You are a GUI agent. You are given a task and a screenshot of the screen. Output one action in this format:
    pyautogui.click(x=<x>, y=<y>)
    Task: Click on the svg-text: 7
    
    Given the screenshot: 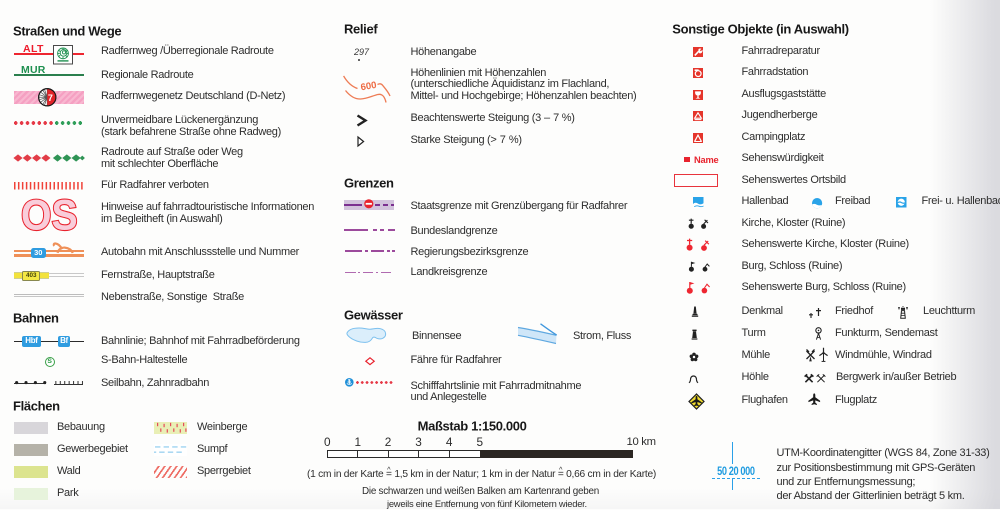 What is the action you would take?
    pyautogui.click(x=50, y=98)
    